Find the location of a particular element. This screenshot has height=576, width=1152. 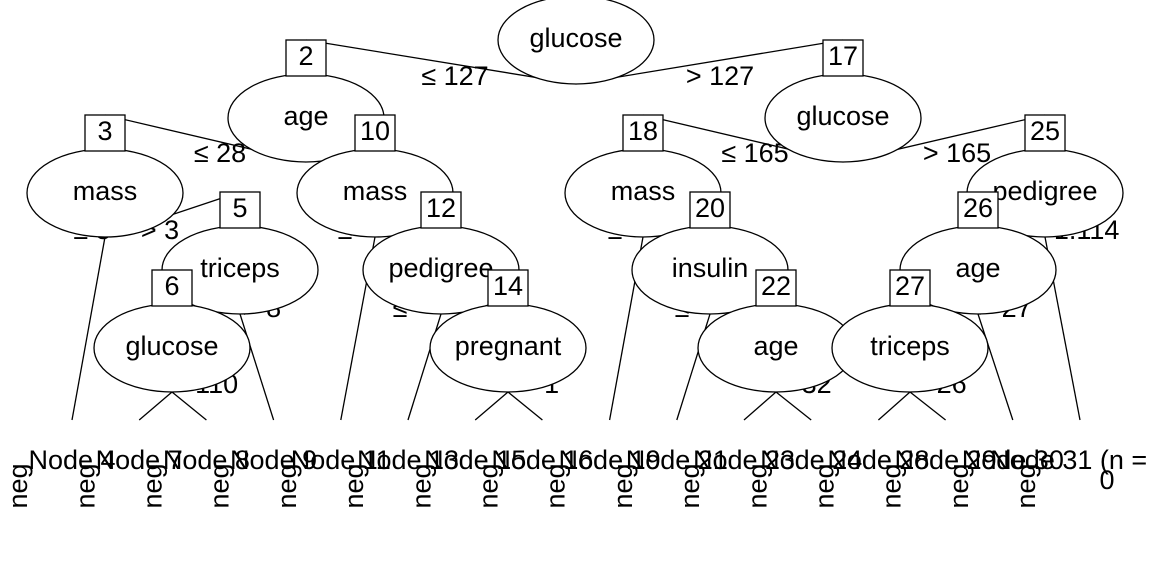

node-id: 18 is located at coordinates (643, 131).